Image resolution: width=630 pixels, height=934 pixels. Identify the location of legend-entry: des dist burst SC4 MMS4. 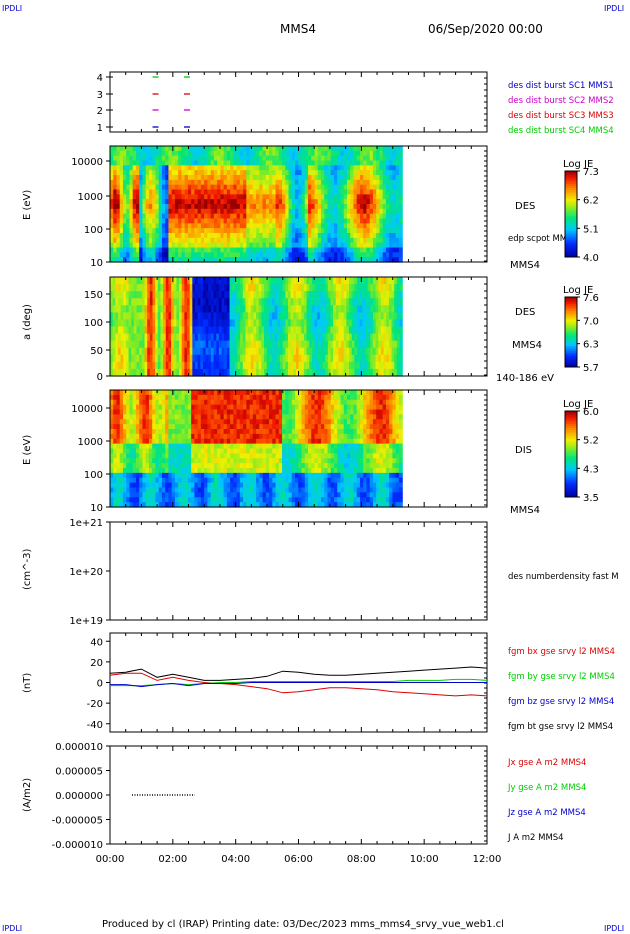
(561, 131).